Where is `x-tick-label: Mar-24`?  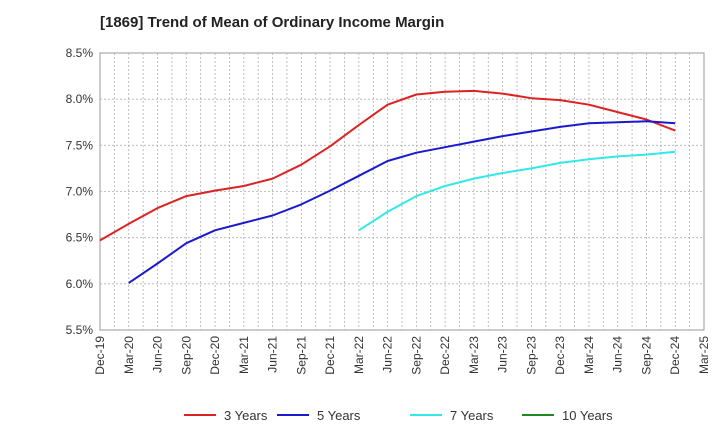
x-tick-label: Mar-24 is located at coordinates (589, 355).